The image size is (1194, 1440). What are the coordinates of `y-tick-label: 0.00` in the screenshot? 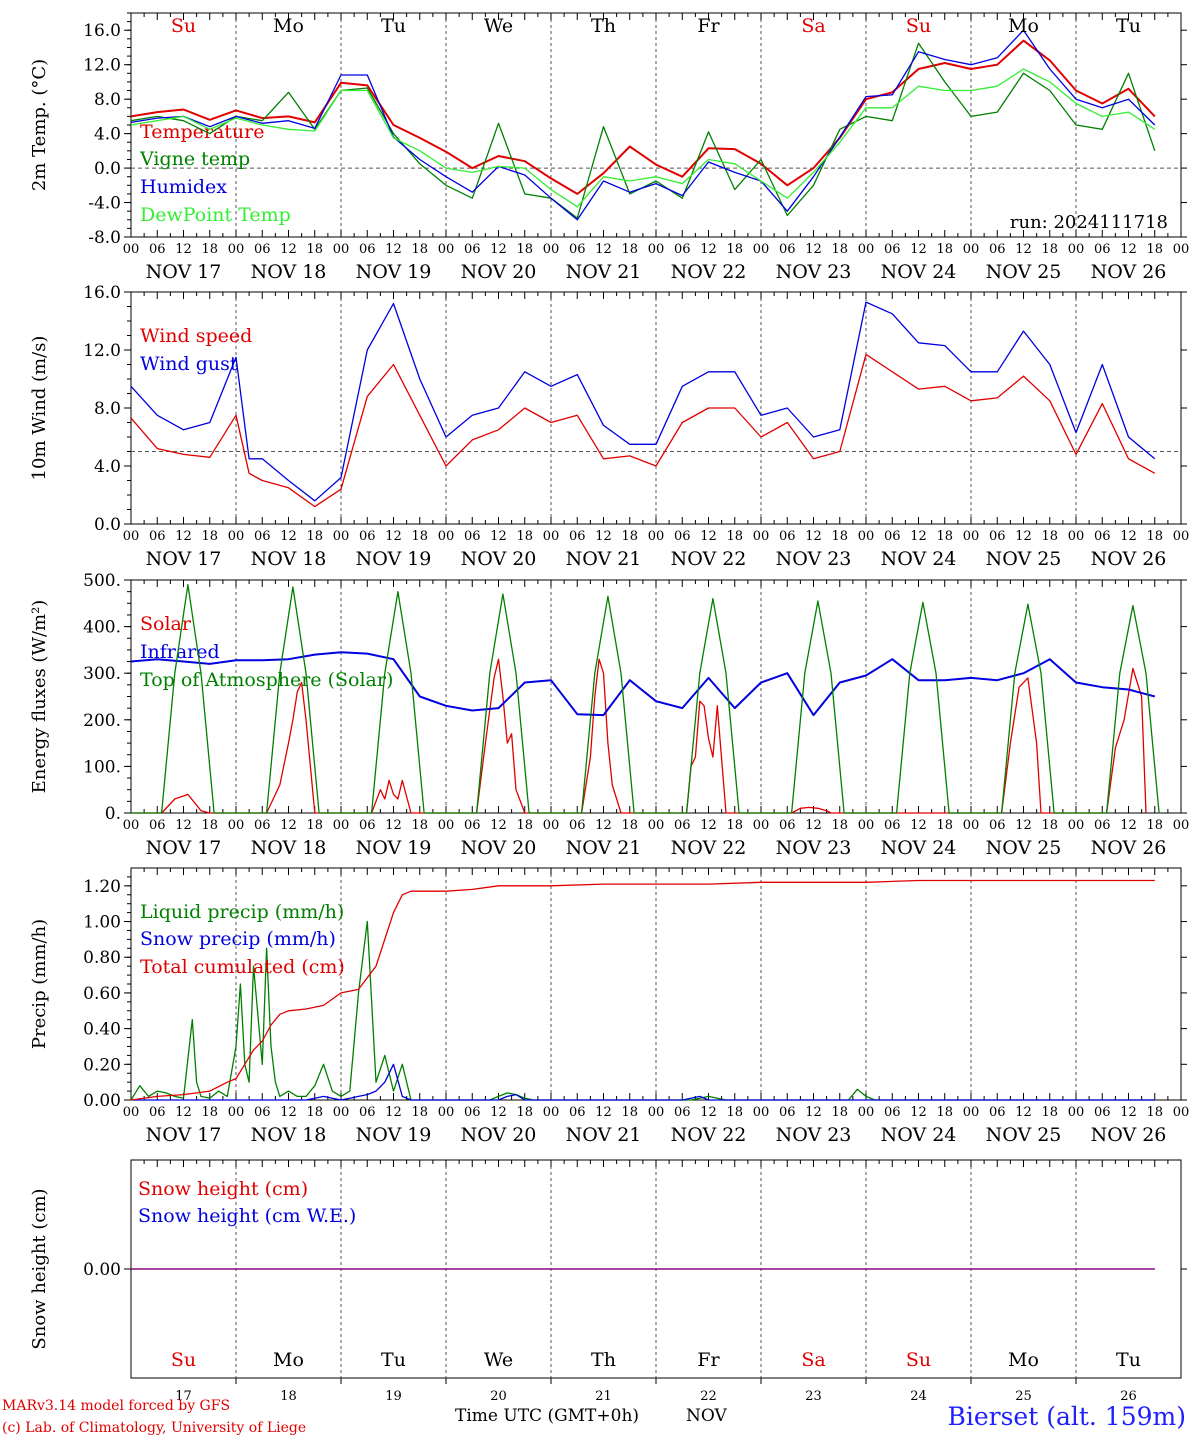 It's located at (102, 1270).